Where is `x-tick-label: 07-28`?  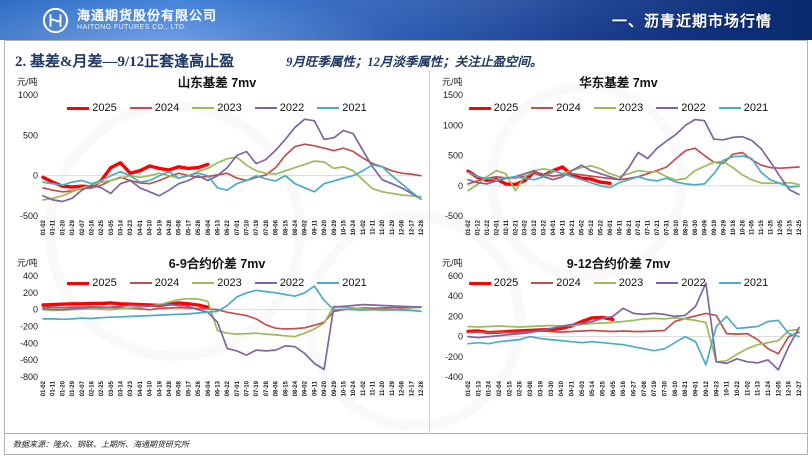 x-tick-label: 07-28 is located at coordinates (267, 227).